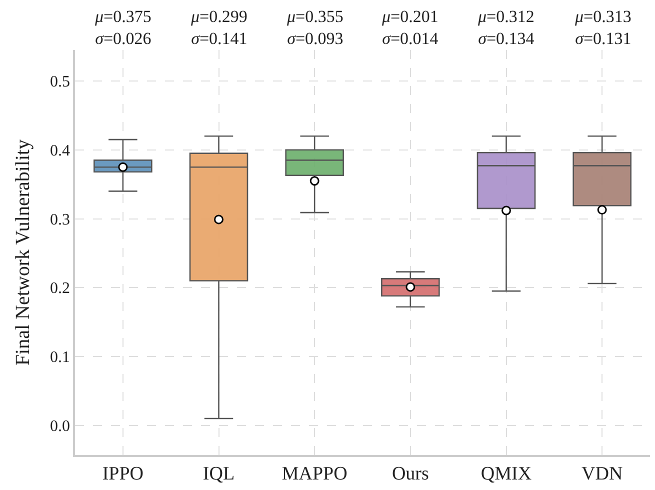 The width and height of the screenshot is (655, 490). What do you see at coordinates (218, 474) in the screenshot?
I see `x-tick-label: IQL` at bounding box center [218, 474].